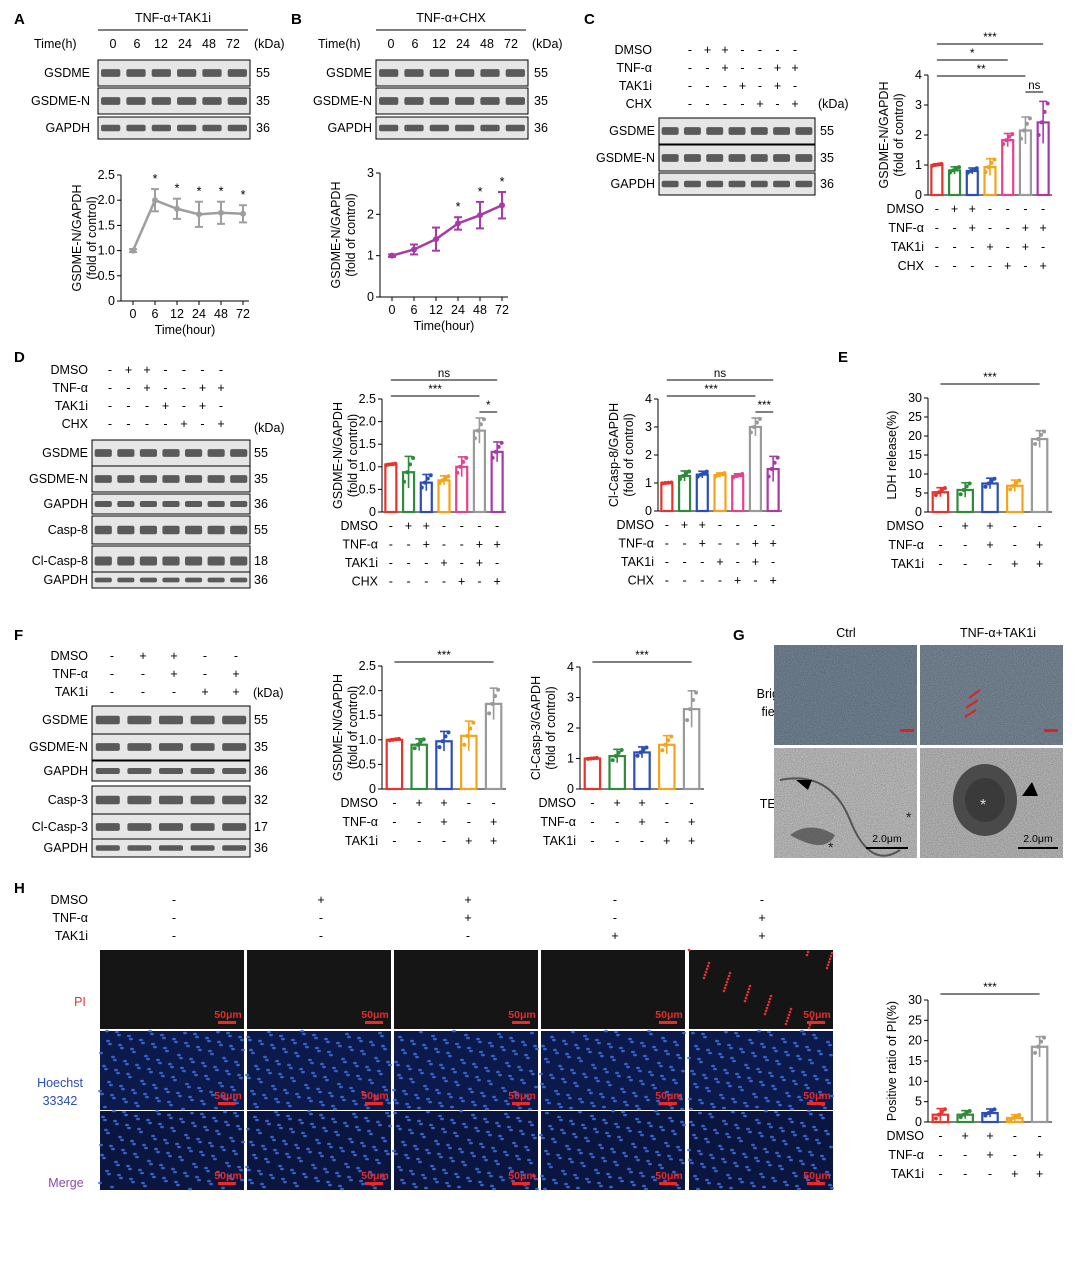  What do you see at coordinates (75, 424) in the screenshot?
I see `condition-label: CHX` at bounding box center [75, 424].